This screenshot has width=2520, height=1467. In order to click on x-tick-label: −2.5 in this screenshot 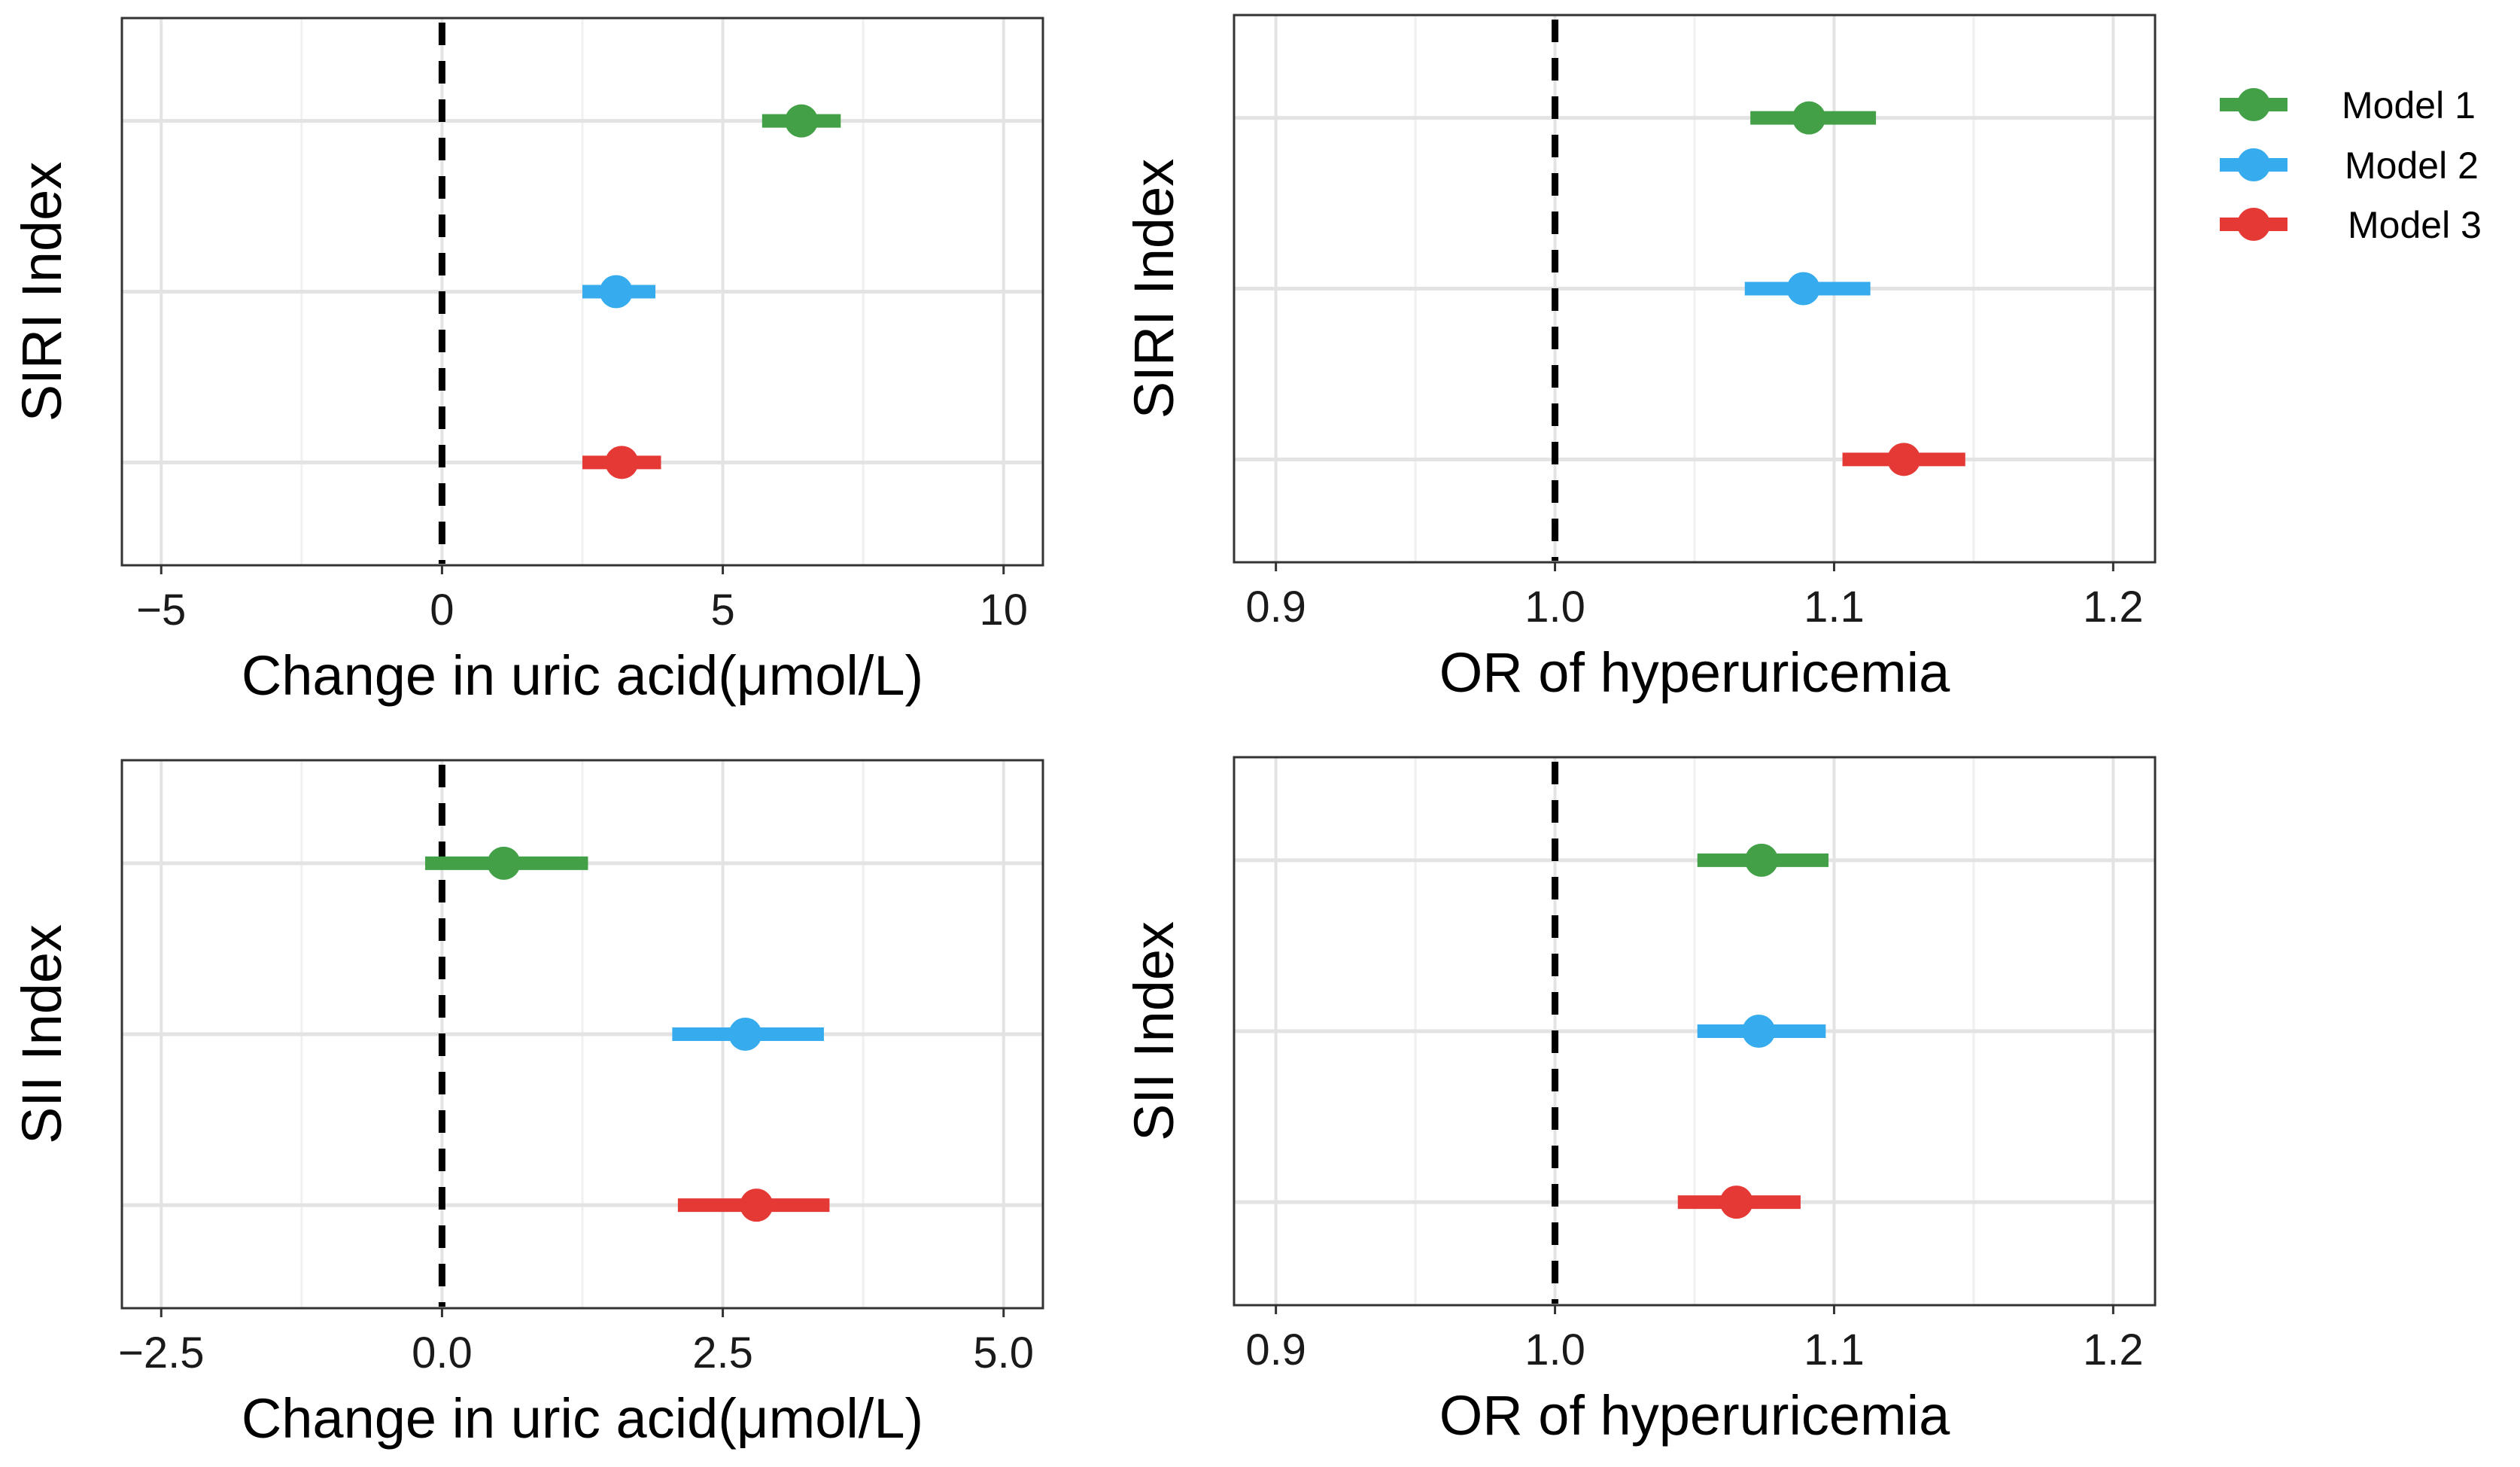, I will do `click(161, 1353)`.